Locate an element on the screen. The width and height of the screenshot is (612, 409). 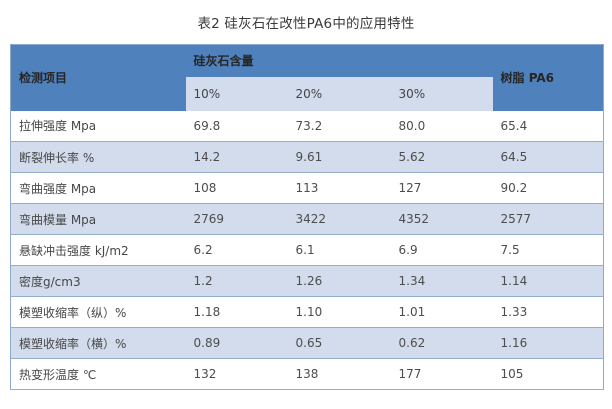
cell-value: 65.4 is located at coordinates (514, 125).